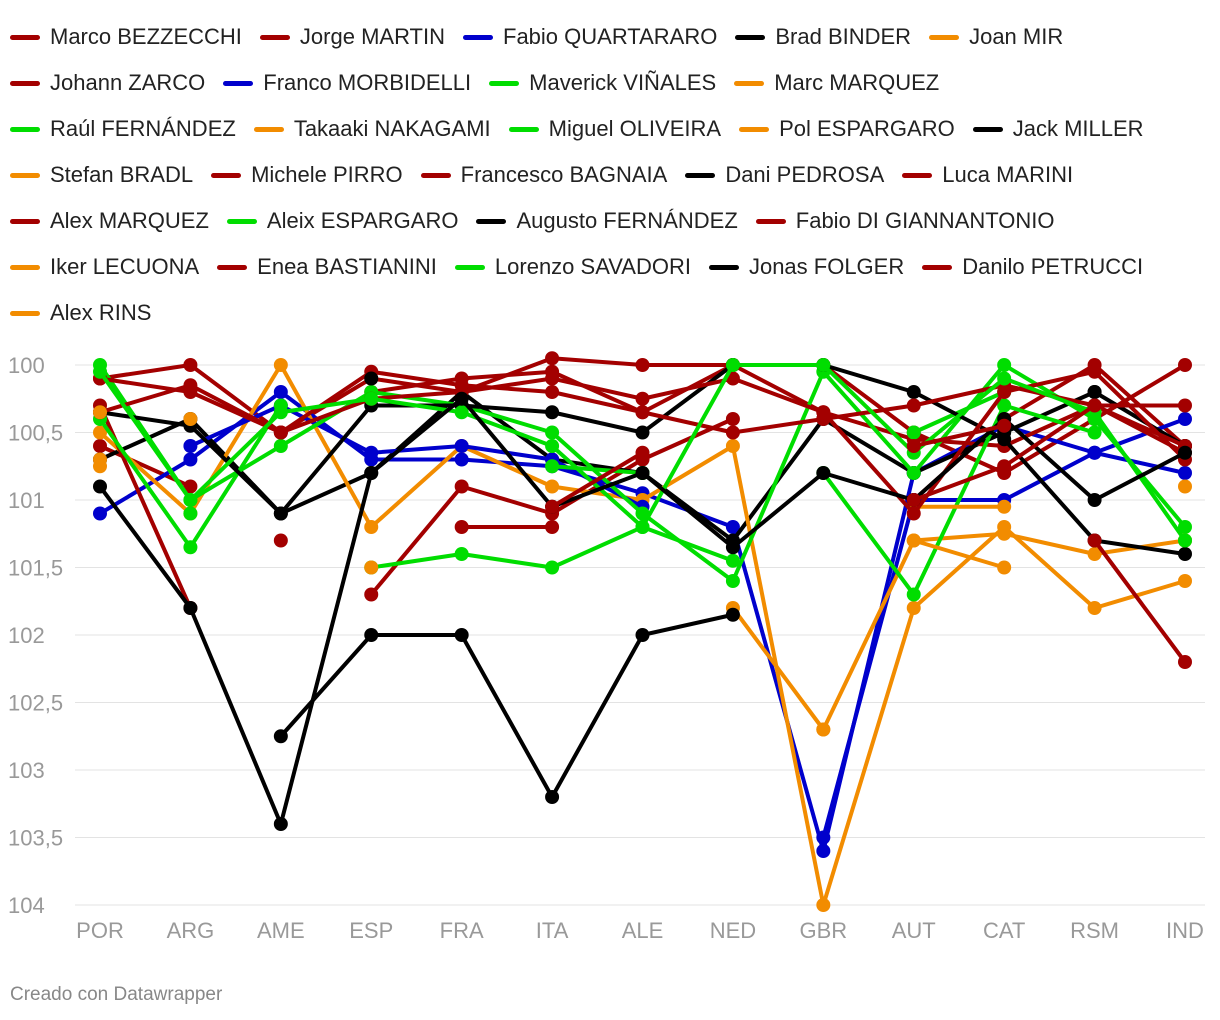  What do you see at coordinates (867, 128) in the screenshot?
I see `legend-label: Pol ESPARGARO` at bounding box center [867, 128].